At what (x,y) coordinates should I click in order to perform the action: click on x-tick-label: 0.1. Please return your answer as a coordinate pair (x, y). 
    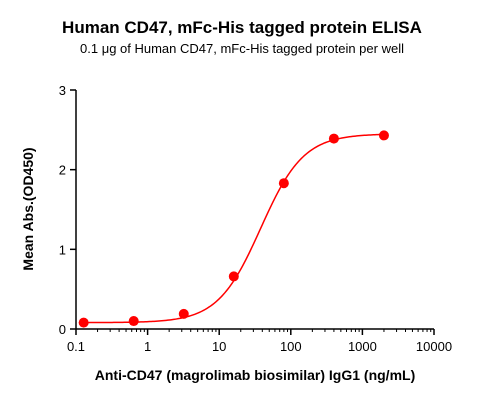
    Looking at the image, I should click on (76, 346).